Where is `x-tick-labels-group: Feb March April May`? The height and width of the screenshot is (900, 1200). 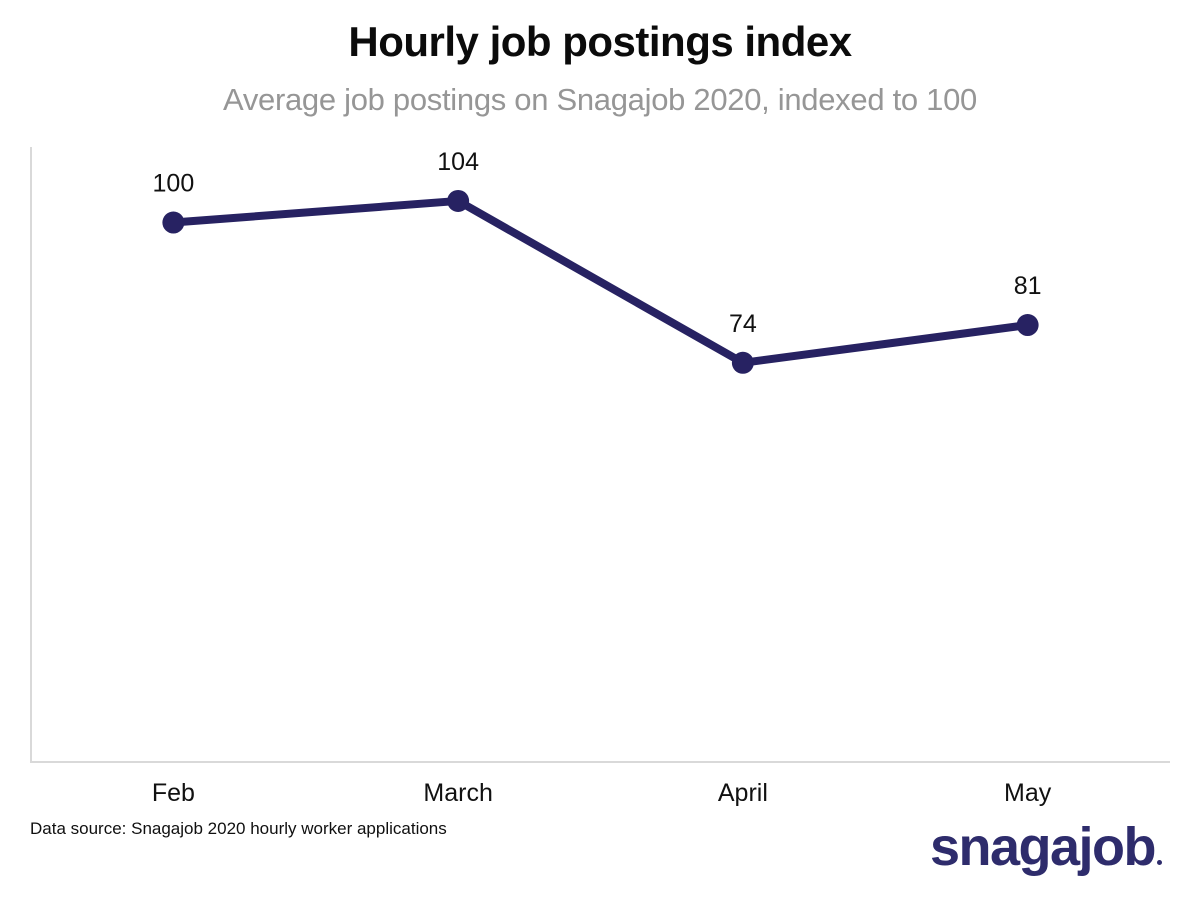
x-tick-labels-group: Feb March April May is located at coordinates (602, 793).